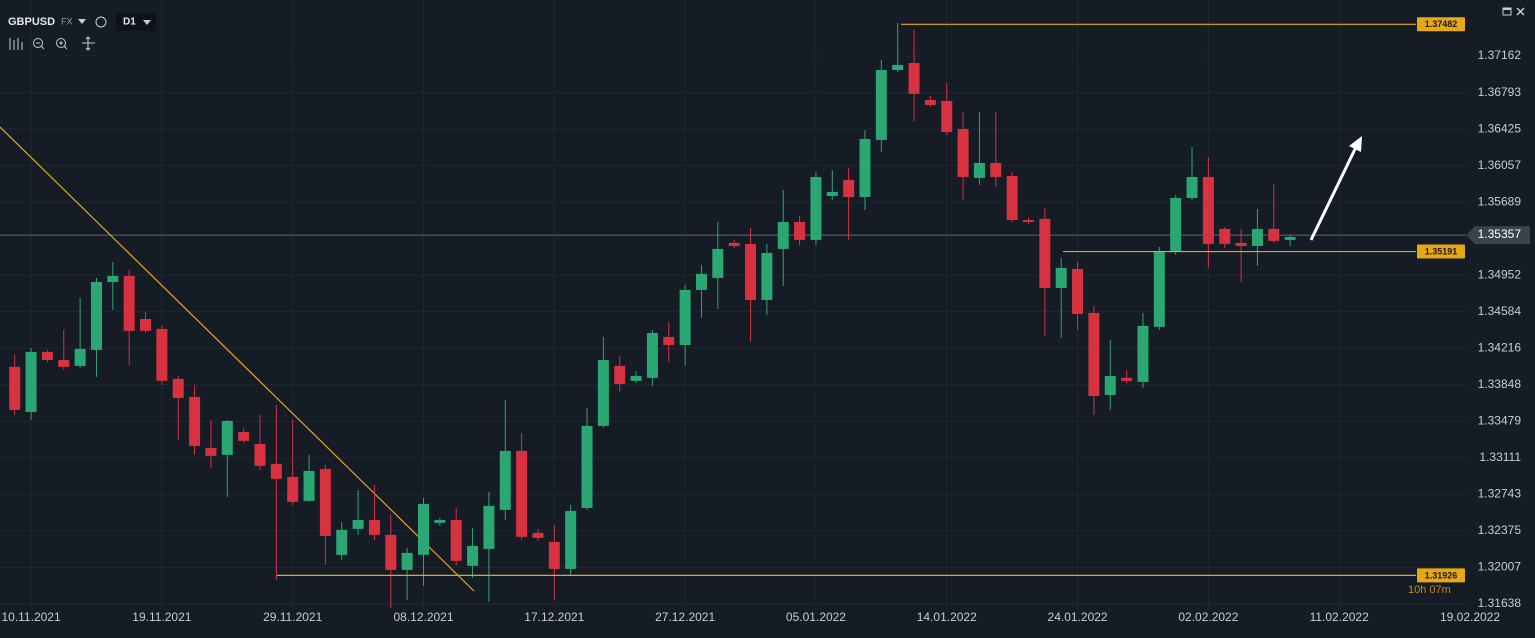  Describe the element at coordinates (1500, 55) in the screenshot. I see `y-tick-label: 1.37162` at that location.